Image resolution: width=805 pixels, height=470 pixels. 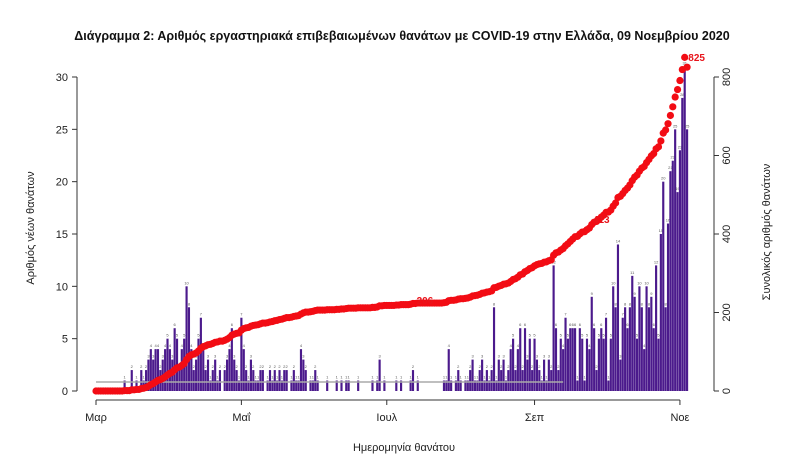 What do you see at coordinates (62, 78) in the screenshot?
I see `left-tick-label: 30` at bounding box center [62, 78].